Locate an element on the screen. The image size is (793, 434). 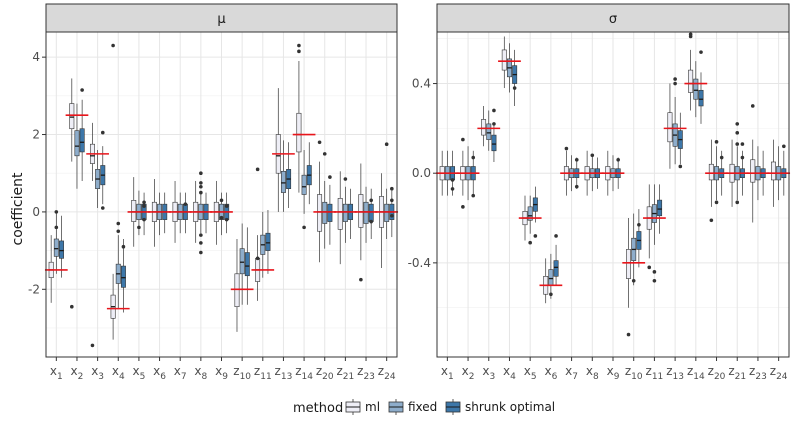
x-tick-label: x2 is located at coordinates (77, 373).